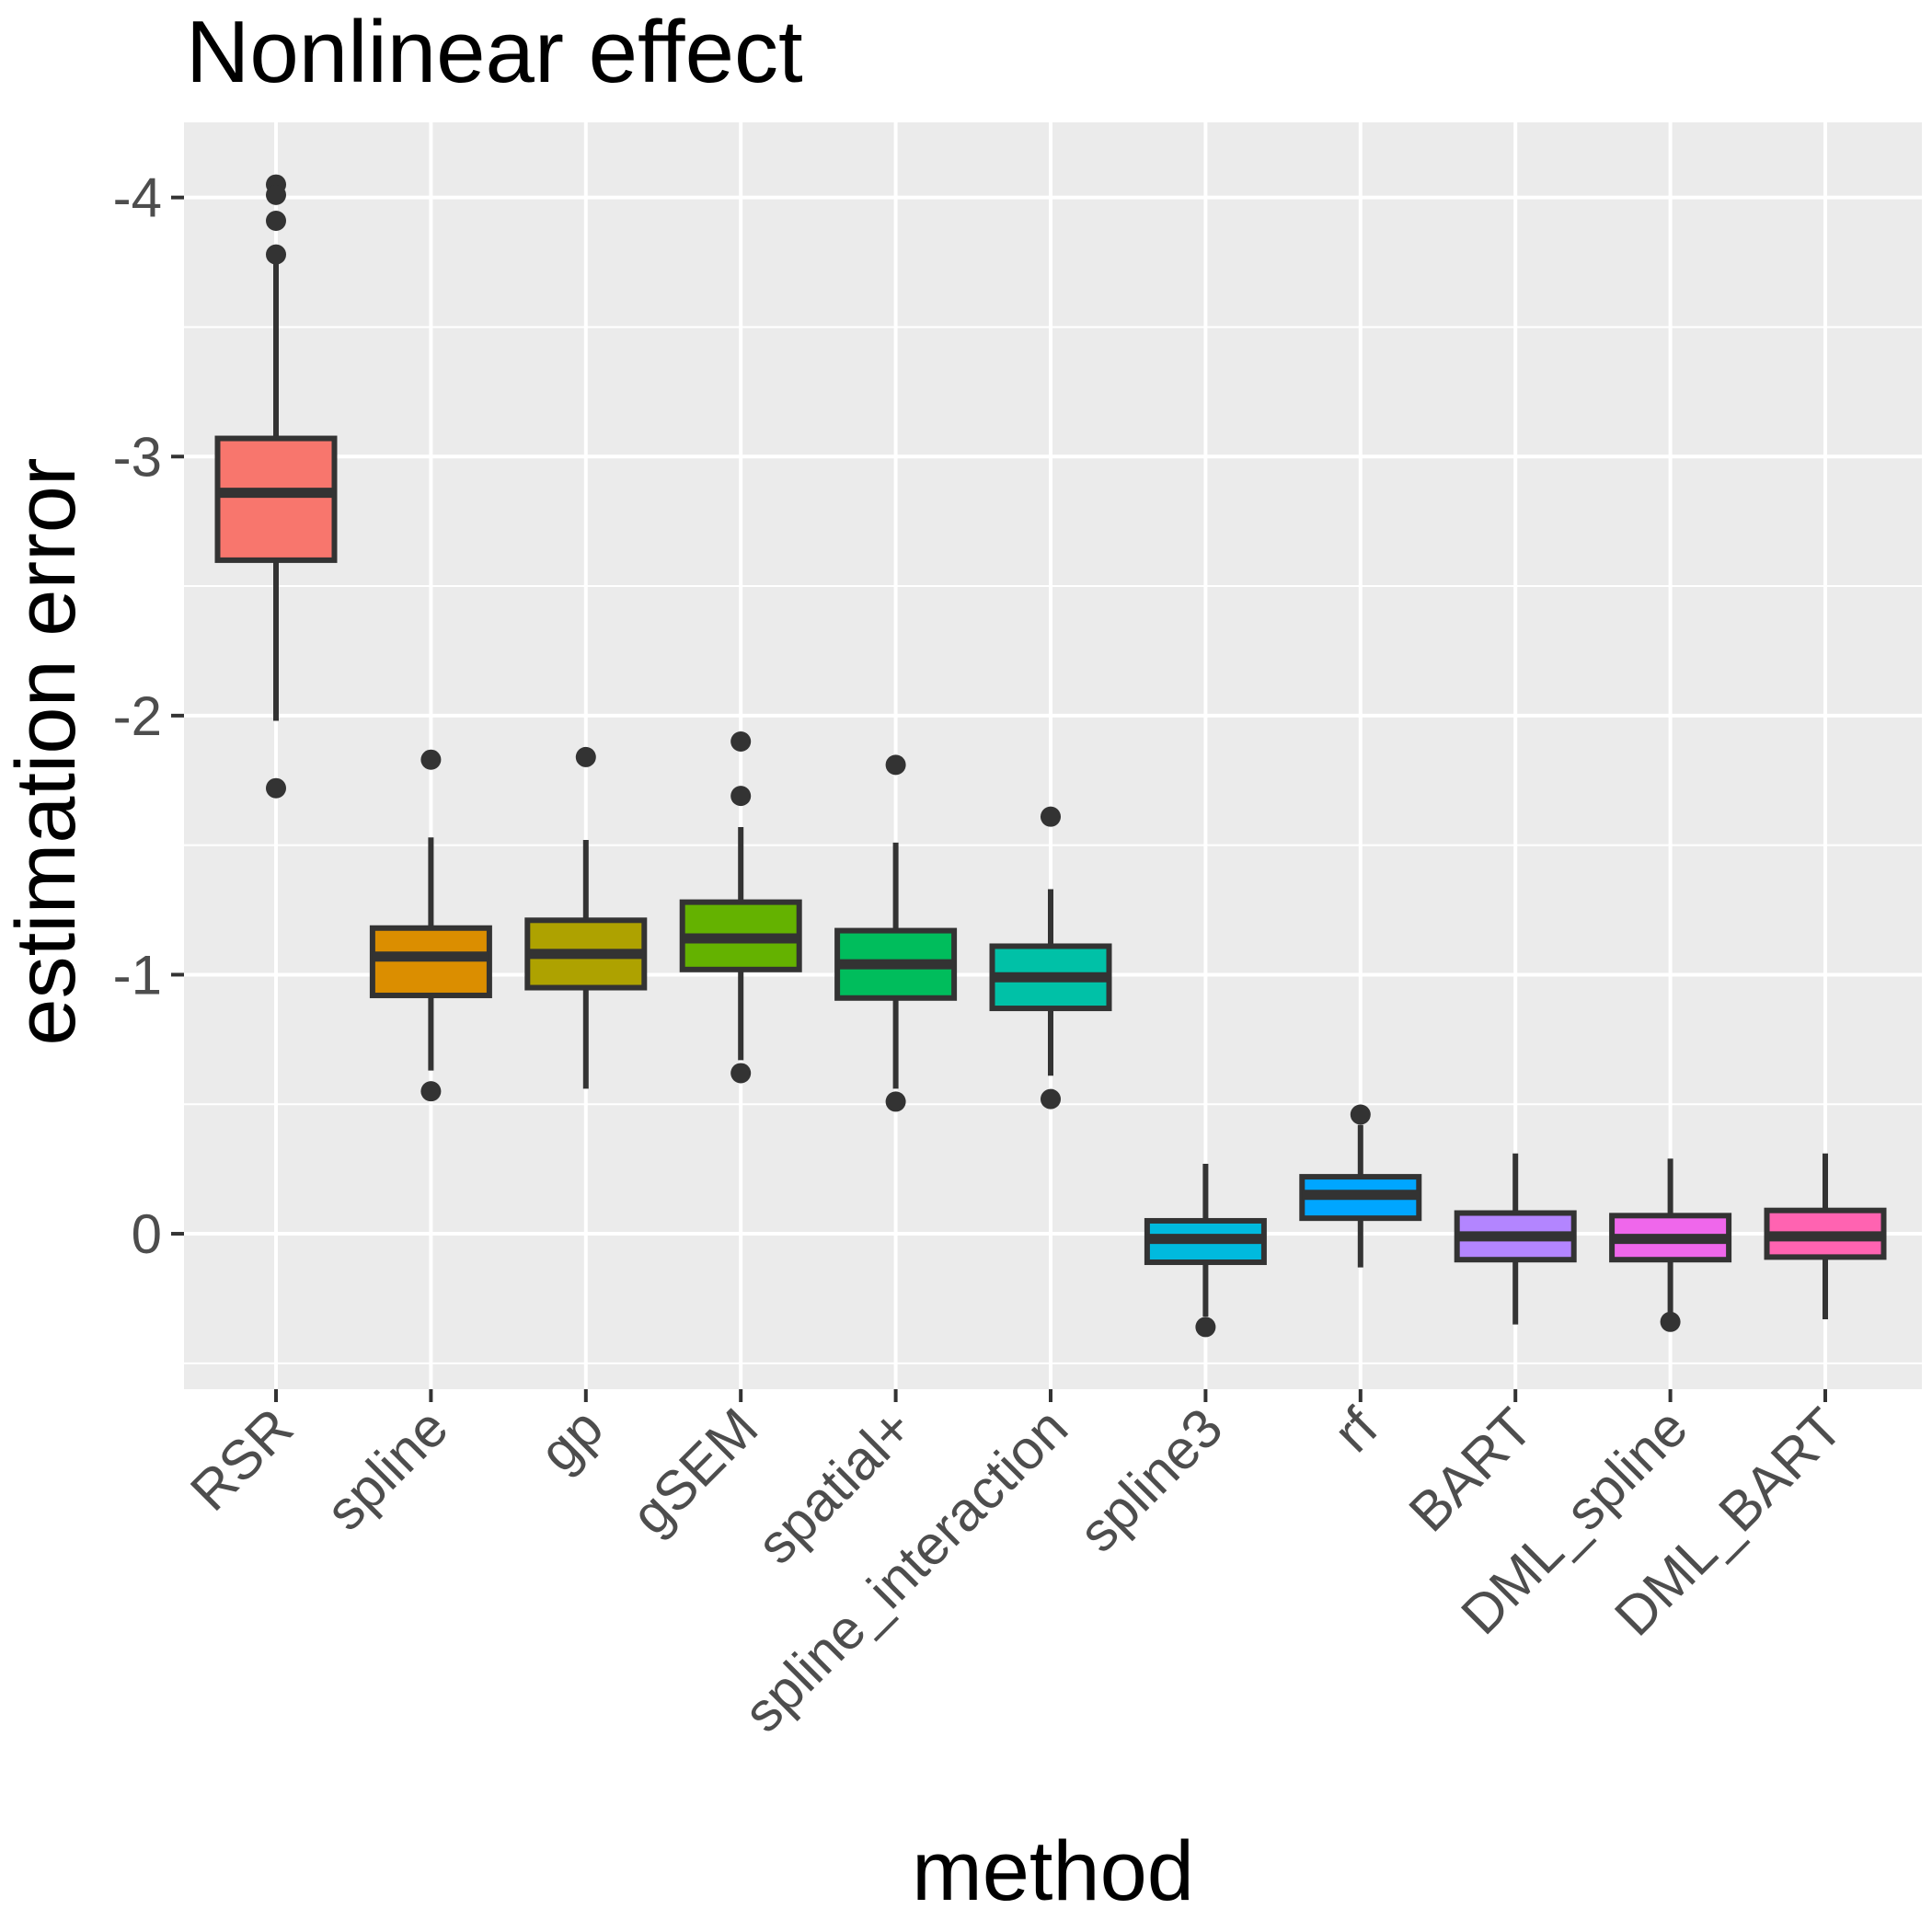 This screenshot has width=1932, height=1932. What do you see at coordinates (896, 933) in the screenshot?
I see `boxplot-spatial+` at bounding box center [896, 933].